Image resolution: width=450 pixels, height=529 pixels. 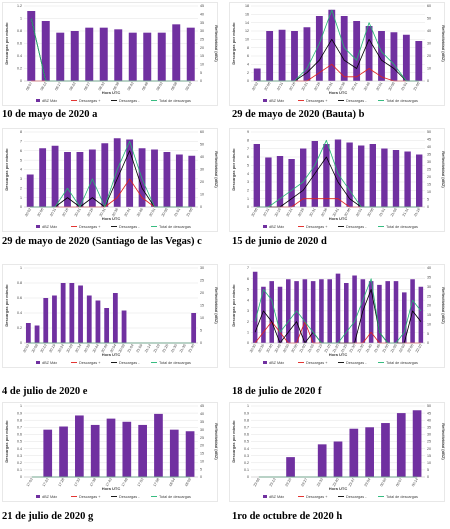 What do you see at coordinates (382, 213) in the screenshot?
I see `x-tick-label: 21:01` at bounding box center [382, 213].